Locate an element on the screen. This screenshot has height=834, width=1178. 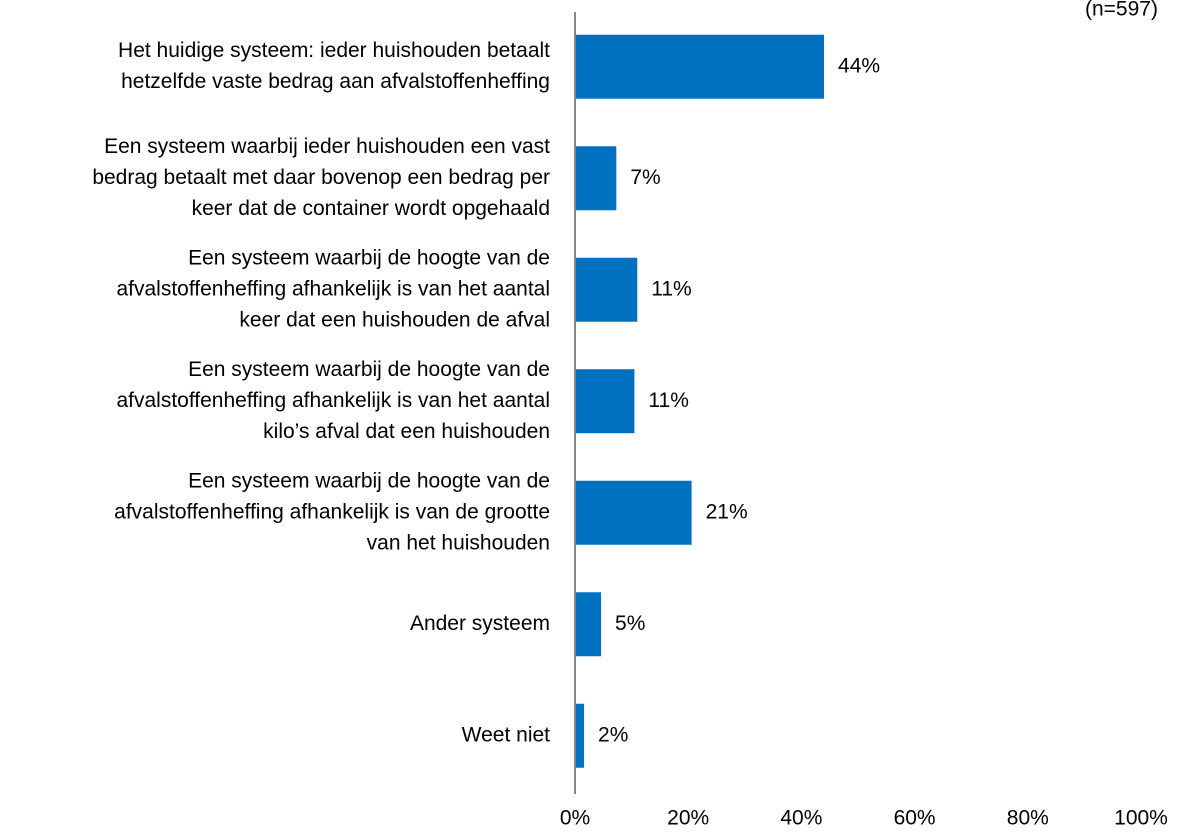
category-label-line: Ander systeem is located at coordinates (480, 623).